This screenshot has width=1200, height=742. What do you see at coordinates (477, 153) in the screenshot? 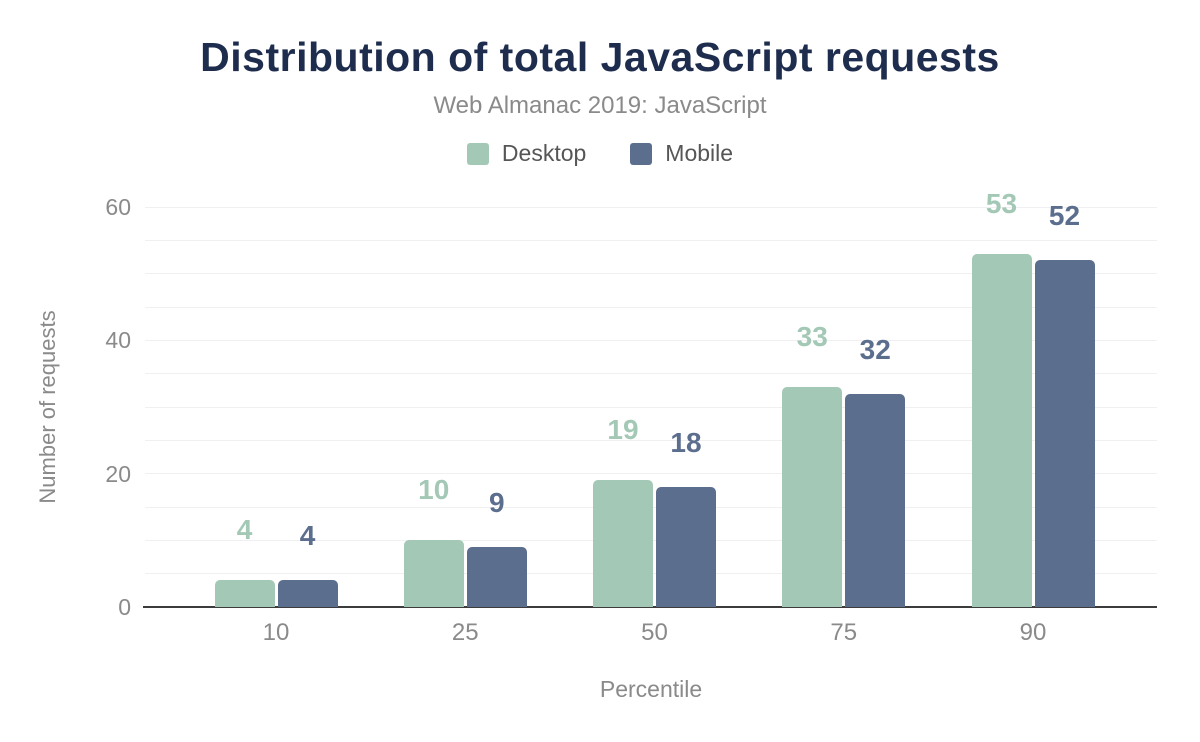
I see `legend-swatch-desktop` at bounding box center [477, 153].